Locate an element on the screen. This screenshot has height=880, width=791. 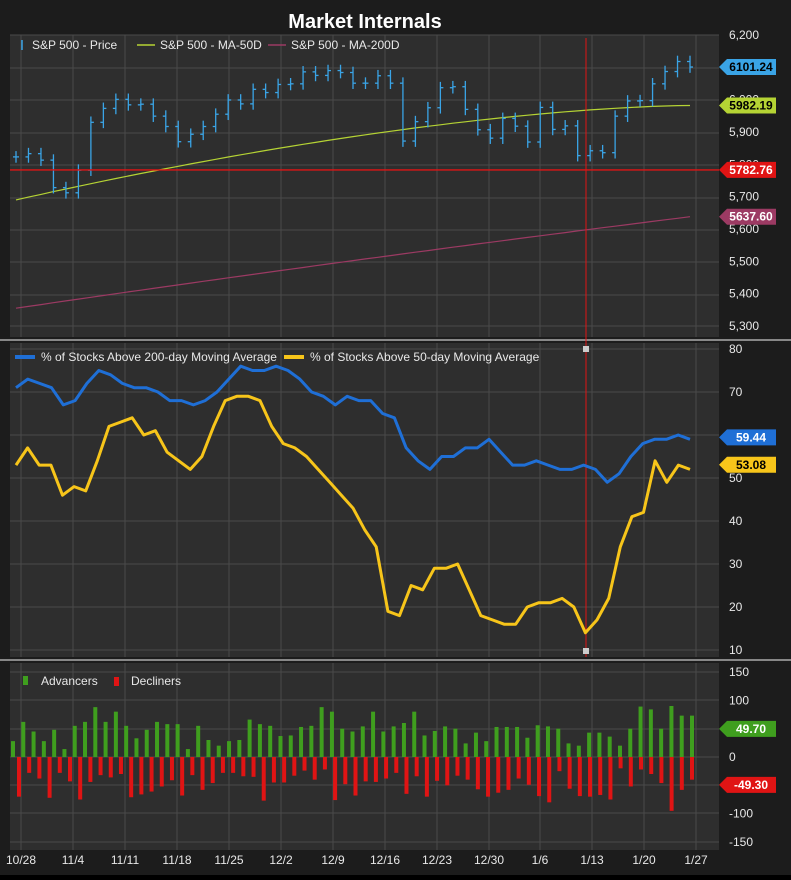
price-y-tick-label: 5,600 is located at coordinates (744, 229).